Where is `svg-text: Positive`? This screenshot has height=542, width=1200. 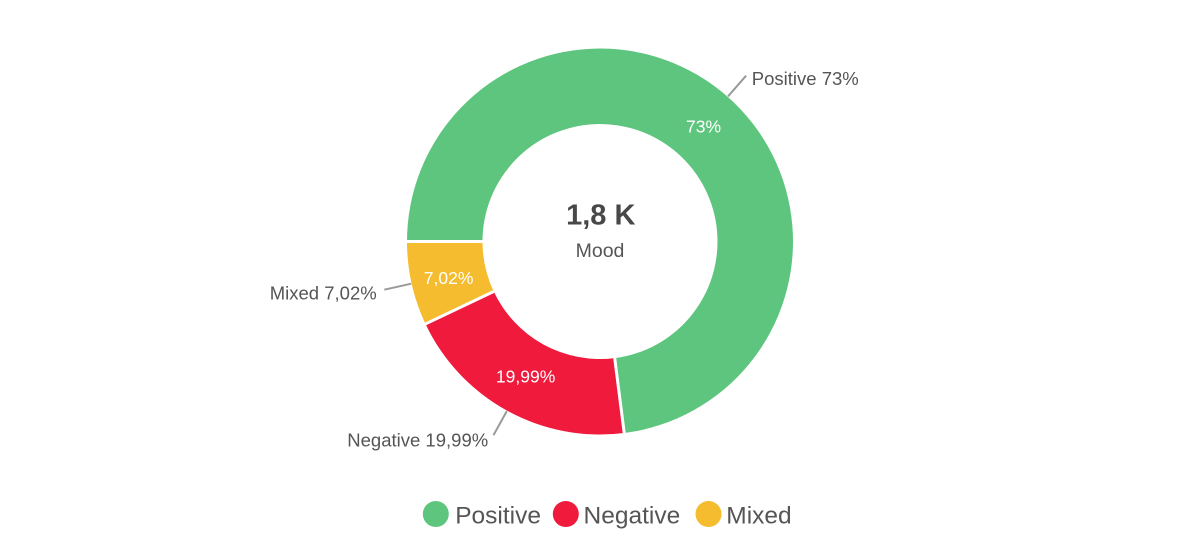
svg-text: Positive is located at coordinates (498, 516).